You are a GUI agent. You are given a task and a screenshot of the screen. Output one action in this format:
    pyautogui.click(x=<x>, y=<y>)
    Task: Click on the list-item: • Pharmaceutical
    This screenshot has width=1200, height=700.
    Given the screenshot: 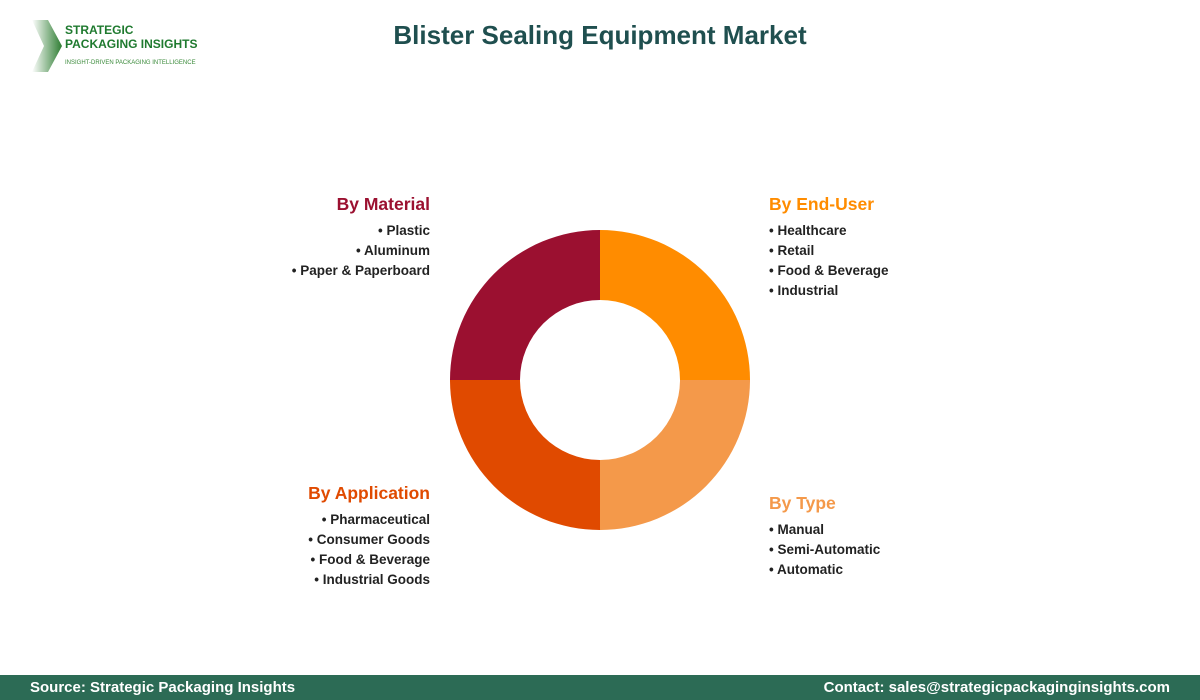 What is the action you would take?
    pyautogui.click(x=375, y=519)
    